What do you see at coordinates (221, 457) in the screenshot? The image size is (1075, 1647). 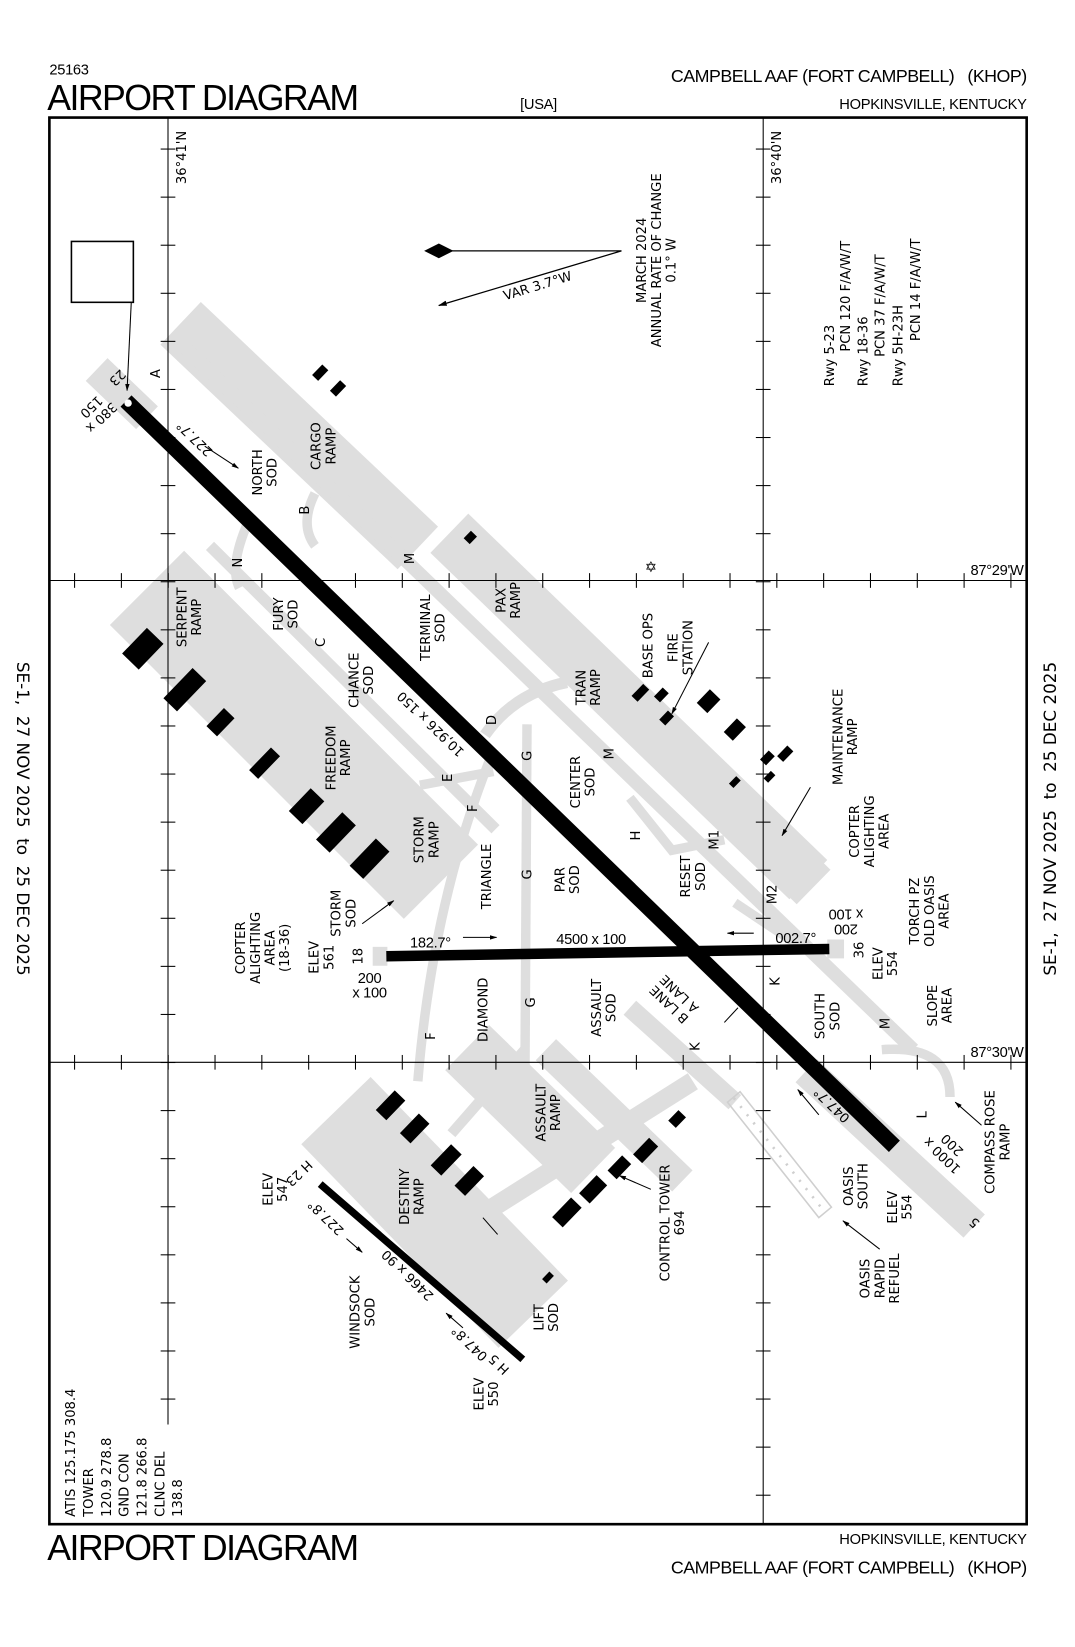 I see `heading-227-arrow` at bounding box center [221, 457].